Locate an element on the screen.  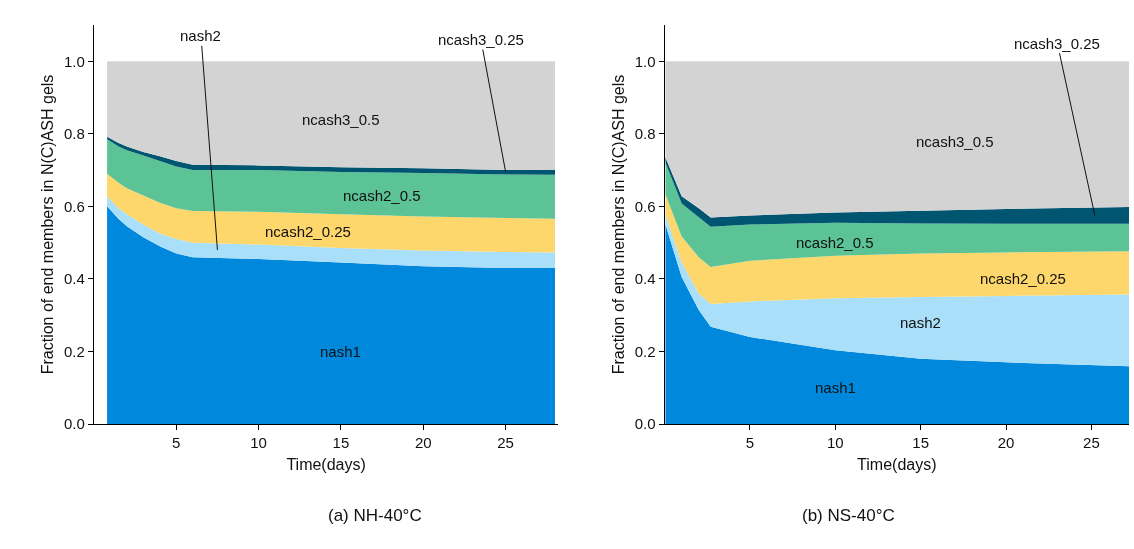
series-label: nash2 is located at coordinates (920, 322).